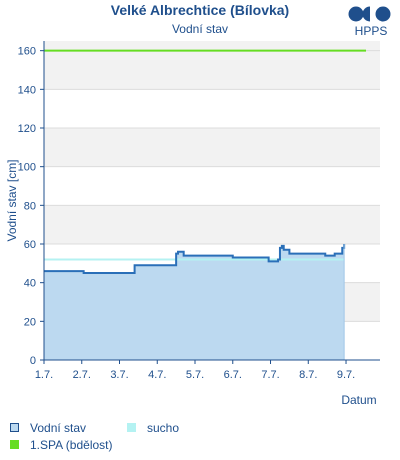 Image resolution: width=400 pixels, height=460 pixels. Describe the element at coordinates (200, 10) in the screenshot. I see `chart-title: Velké Albrechtice (Bílovka)` at that location.